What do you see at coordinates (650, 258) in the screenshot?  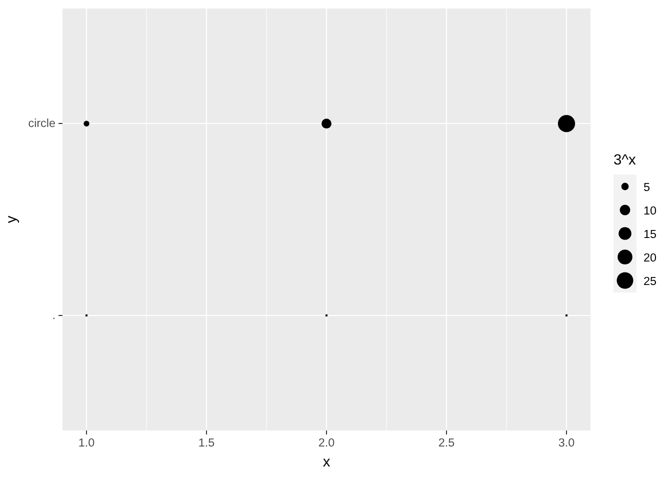 I see `legend-label: 20` at bounding box center [650, 258].